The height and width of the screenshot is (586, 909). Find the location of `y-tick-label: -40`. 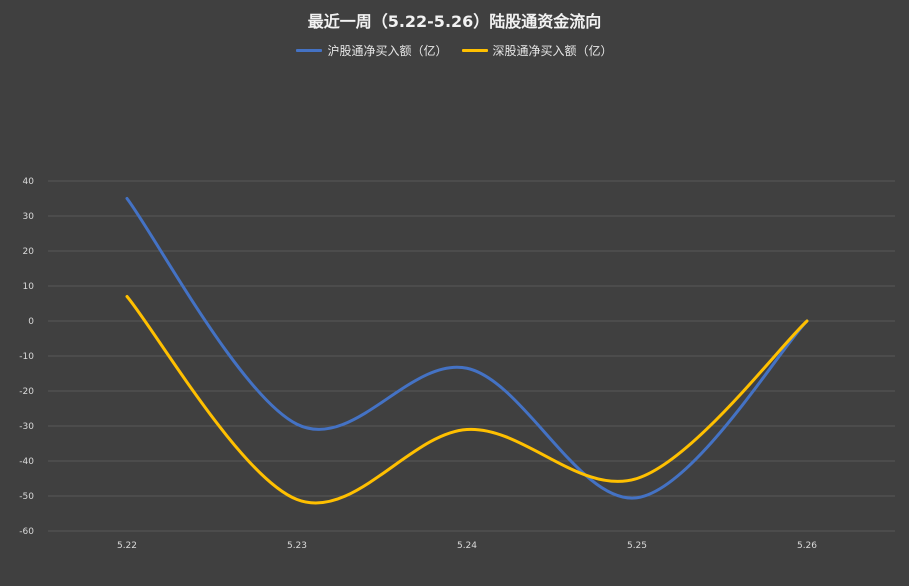

y-tick-label: -40 is located at coordinates (26, 462).